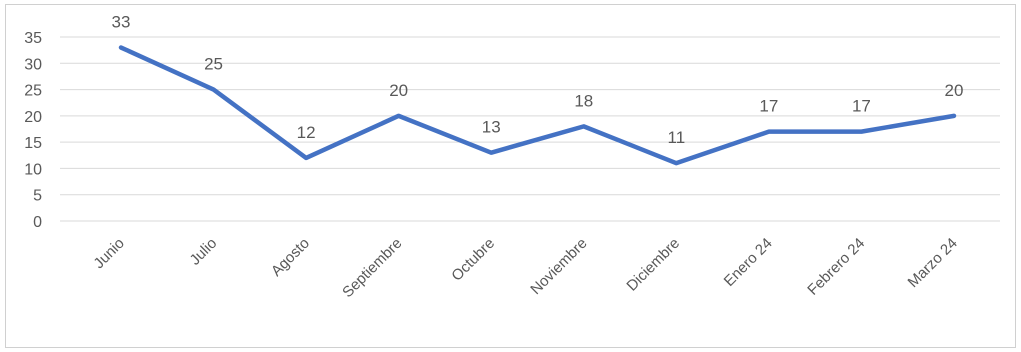  Describe the element at coordinates (33, 38) in the screenshot. I see `y-tick-label: 35` at that location.